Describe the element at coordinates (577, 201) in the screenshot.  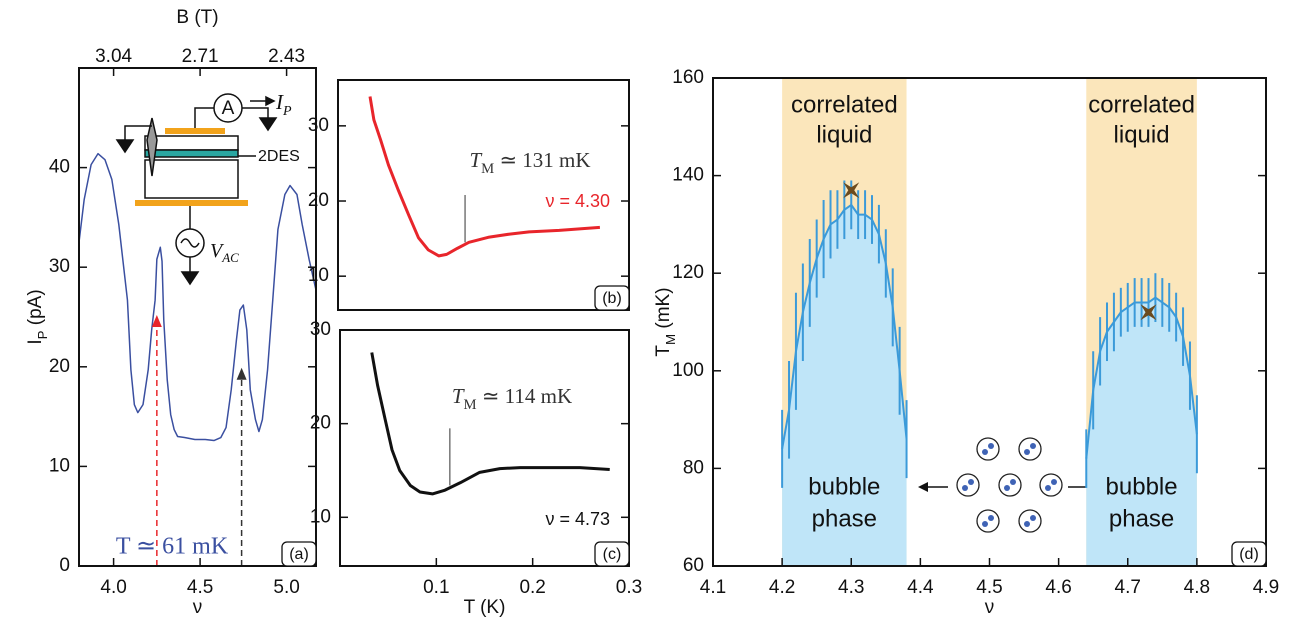
I see `nu-annotation: ν = 4.30` at that location.